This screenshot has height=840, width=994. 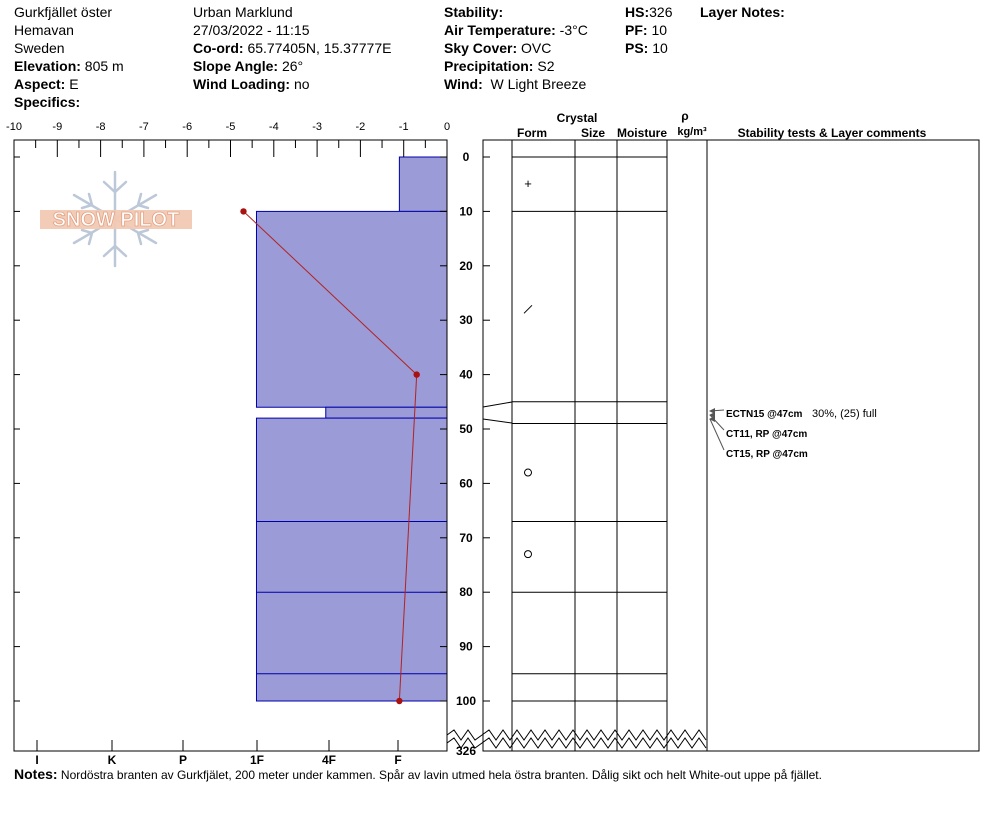 What do you see at coordinates (489, 66) in the screenshot?
I see `precip-label: Precipitation:` at bounding box center [489, 66].